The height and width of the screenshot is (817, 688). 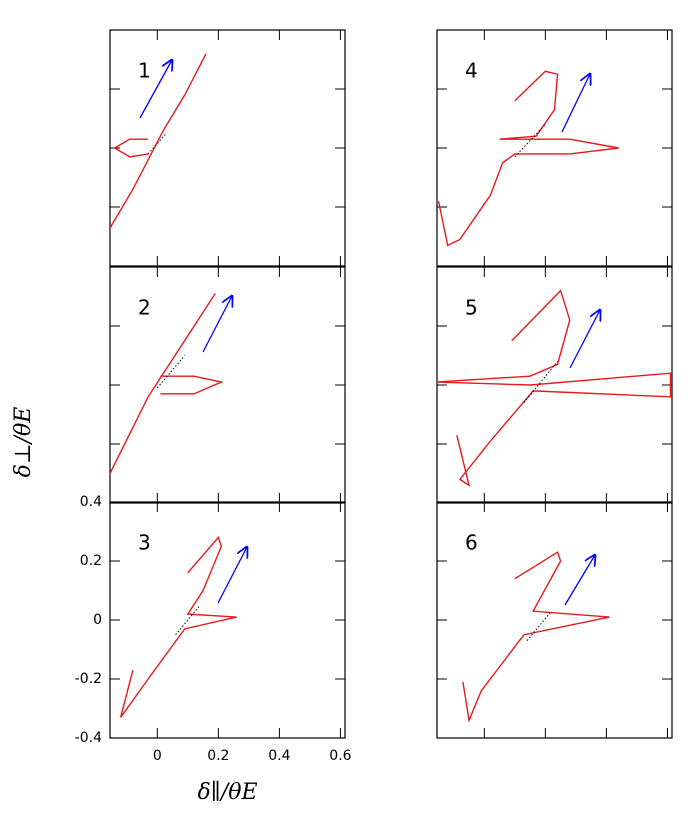 I want to click on y-tick-label: 0, so click(x=97, y=620).